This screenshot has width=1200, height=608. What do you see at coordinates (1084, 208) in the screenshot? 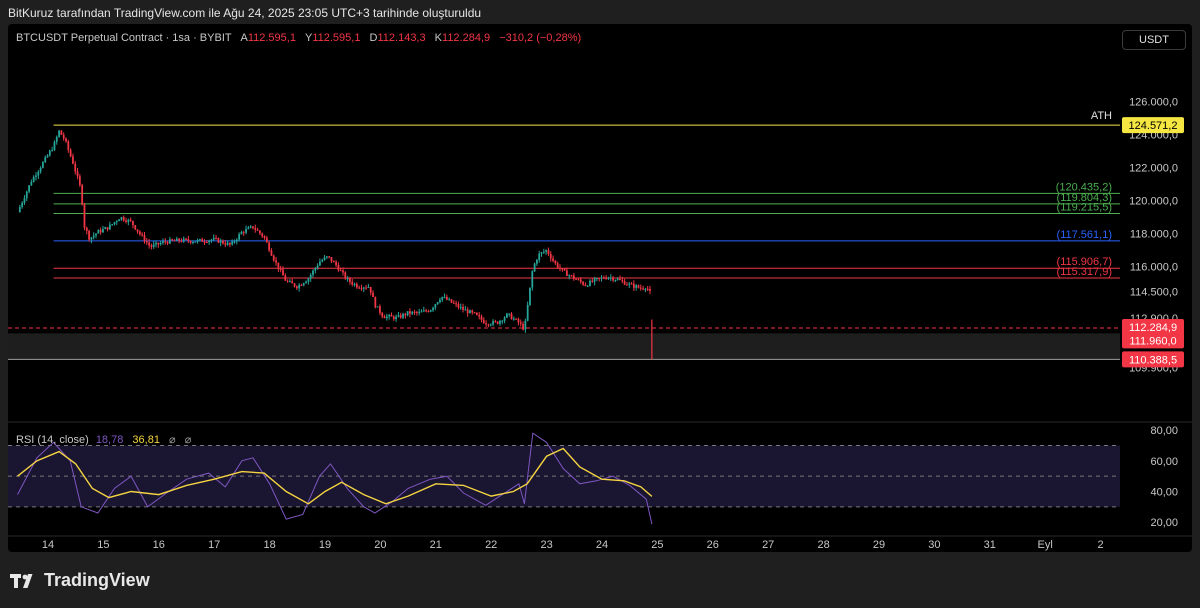
I see `level-label: (119.215,5)` at bounding box center [1084, 208].